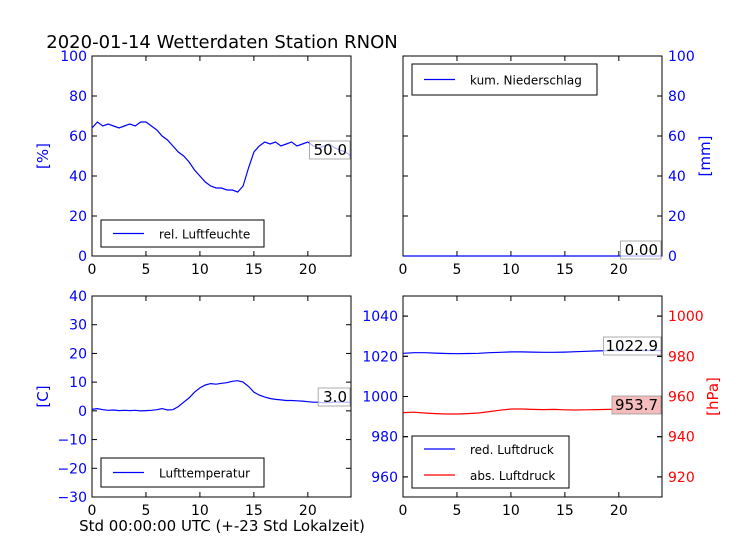 This screenshot has height=552, width=736. Describe the element at coordinates (512, 450) in the screenshot. I see `legend-entry: red. Luftdruck` at that location.